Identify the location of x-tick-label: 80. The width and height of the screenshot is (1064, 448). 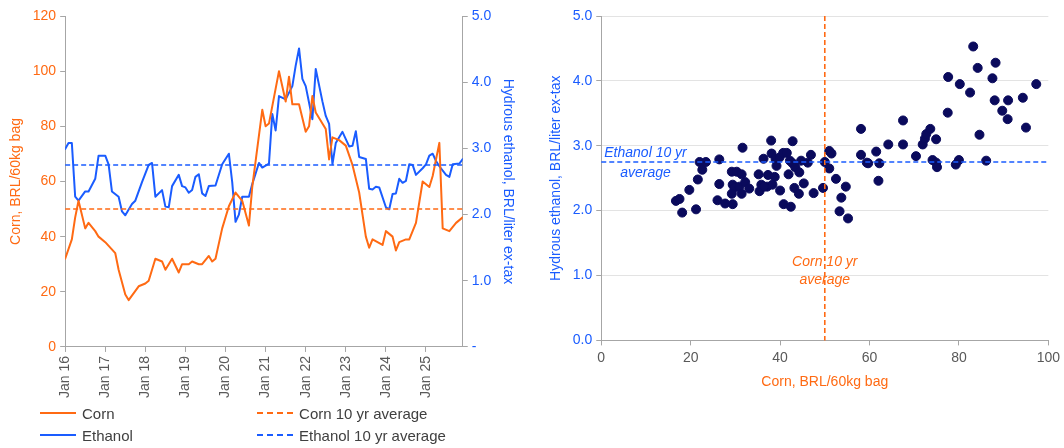
(959, 356).